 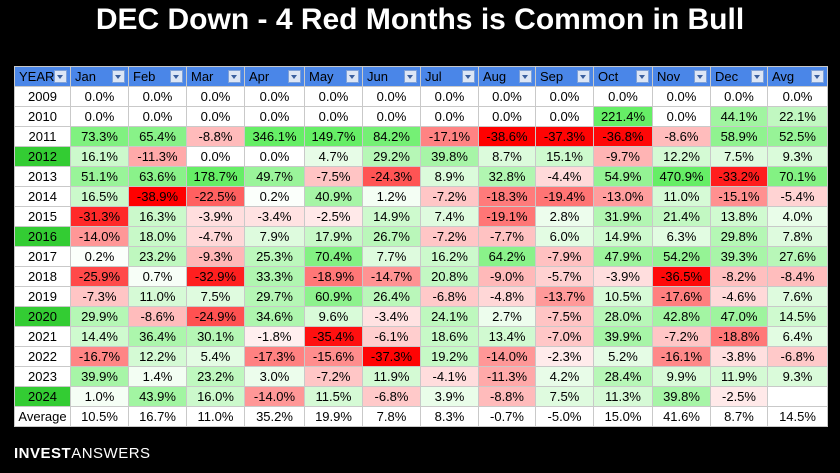 I want to click on value-cell: -8.6%, so click(x=681, y=136).